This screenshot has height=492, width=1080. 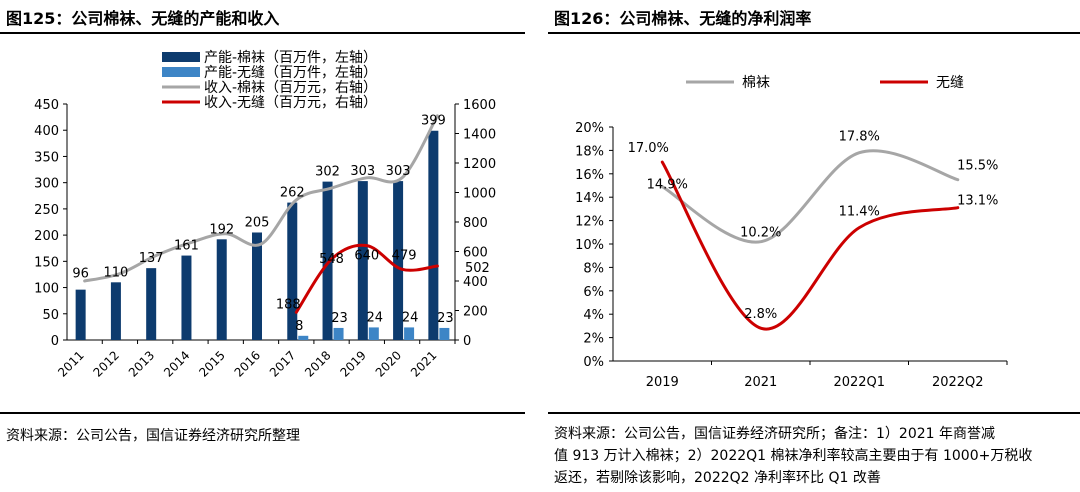 What do you see at coordinates (290, 103) in the screenshot?
I see `legend-label: 收入-无缝（百万元，右轴）` at bounding box center [290, 103].